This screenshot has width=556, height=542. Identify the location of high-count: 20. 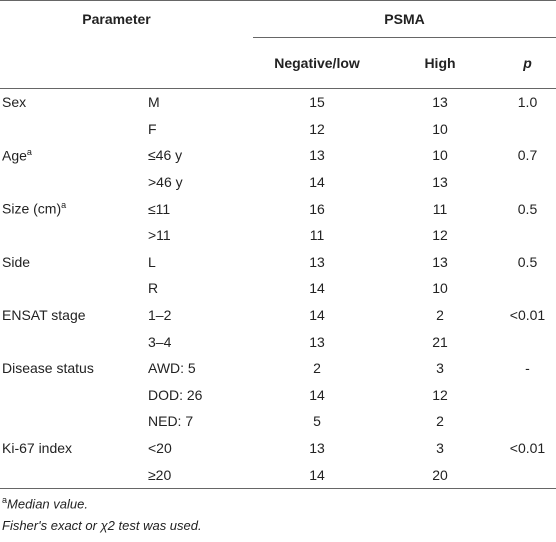
(440, 475).